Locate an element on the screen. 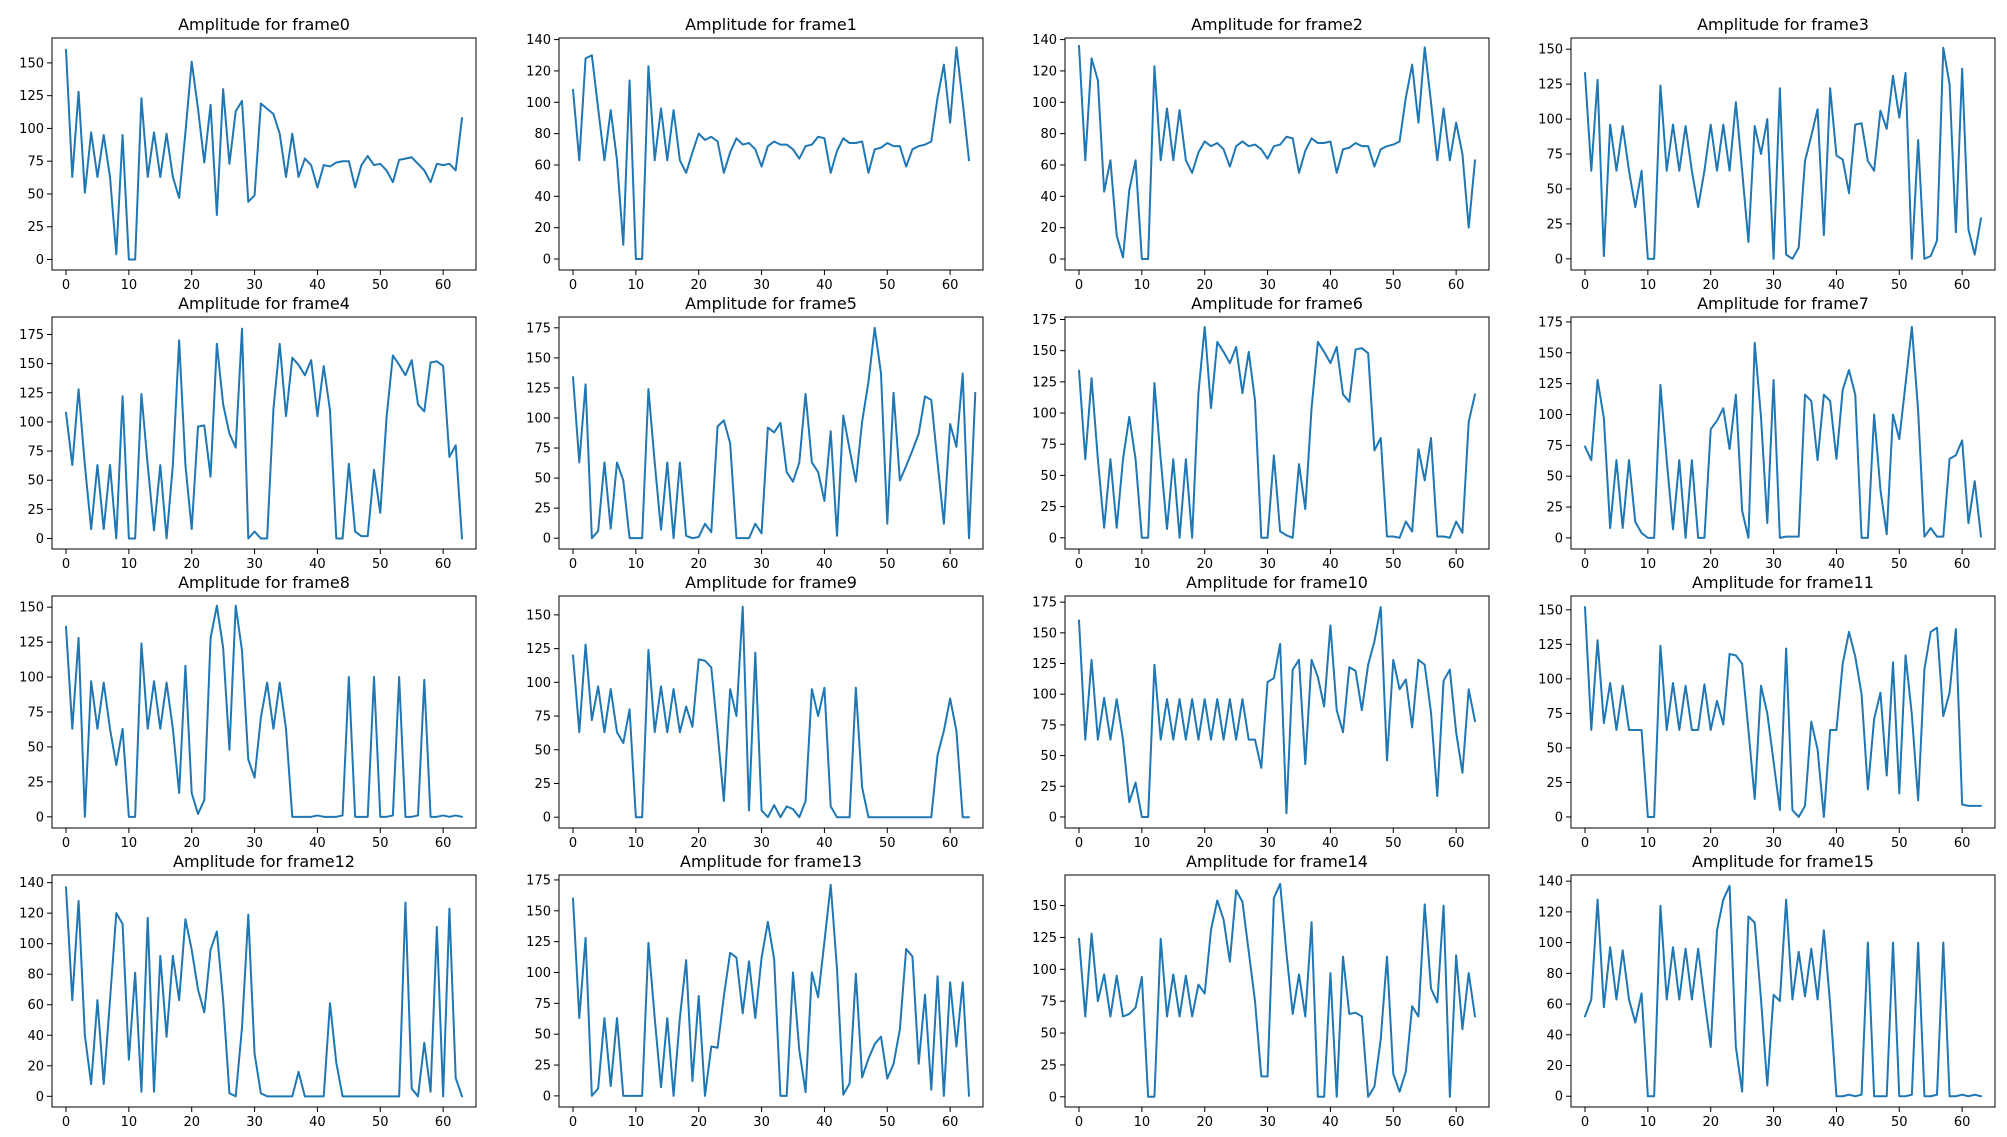  y-tick-label: 40 is located at coordinates (35, 1036).